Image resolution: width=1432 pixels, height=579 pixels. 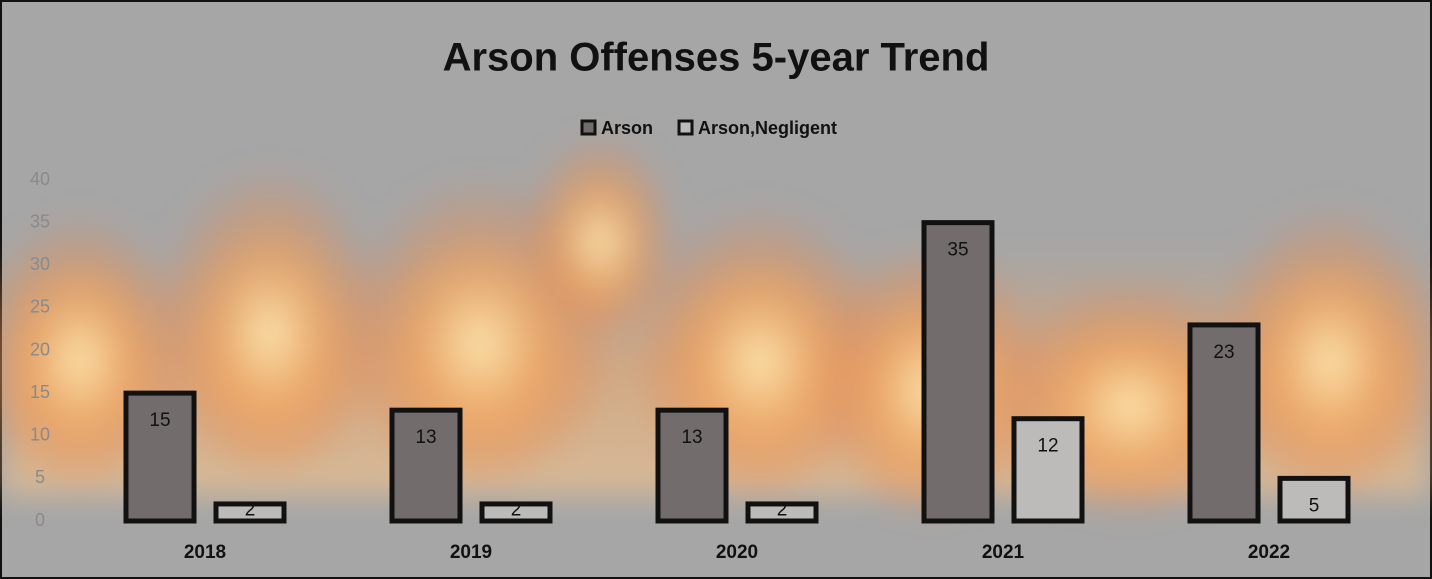 What do you see at coordinates (1223, 352) in the screenshot?
I see `data-label: 23` at bounding box center [1223, 352].